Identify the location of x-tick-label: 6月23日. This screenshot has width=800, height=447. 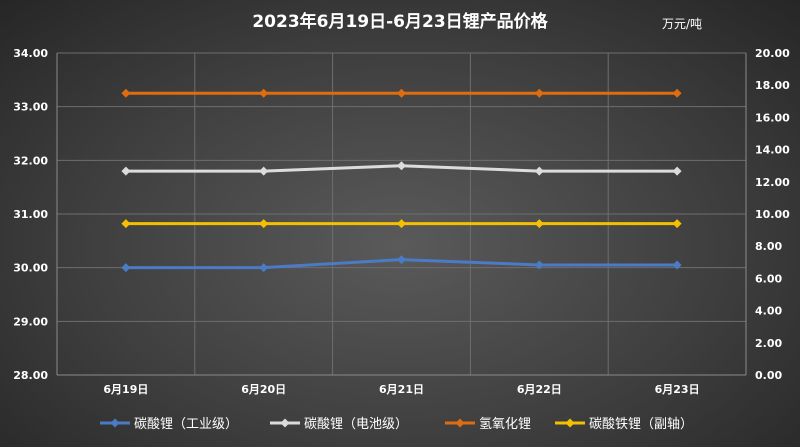
(677, 389).